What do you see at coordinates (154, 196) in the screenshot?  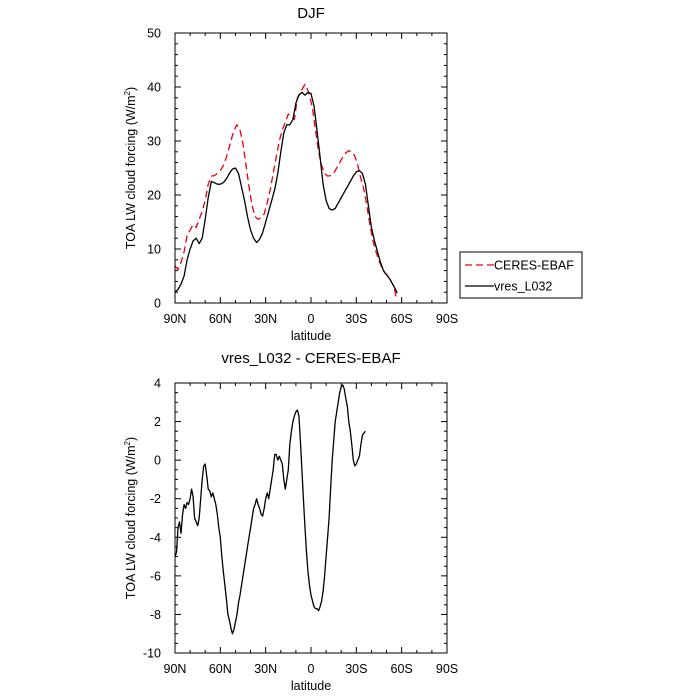 I see `y-tick-label: 20` at bounding box center [154, 196].